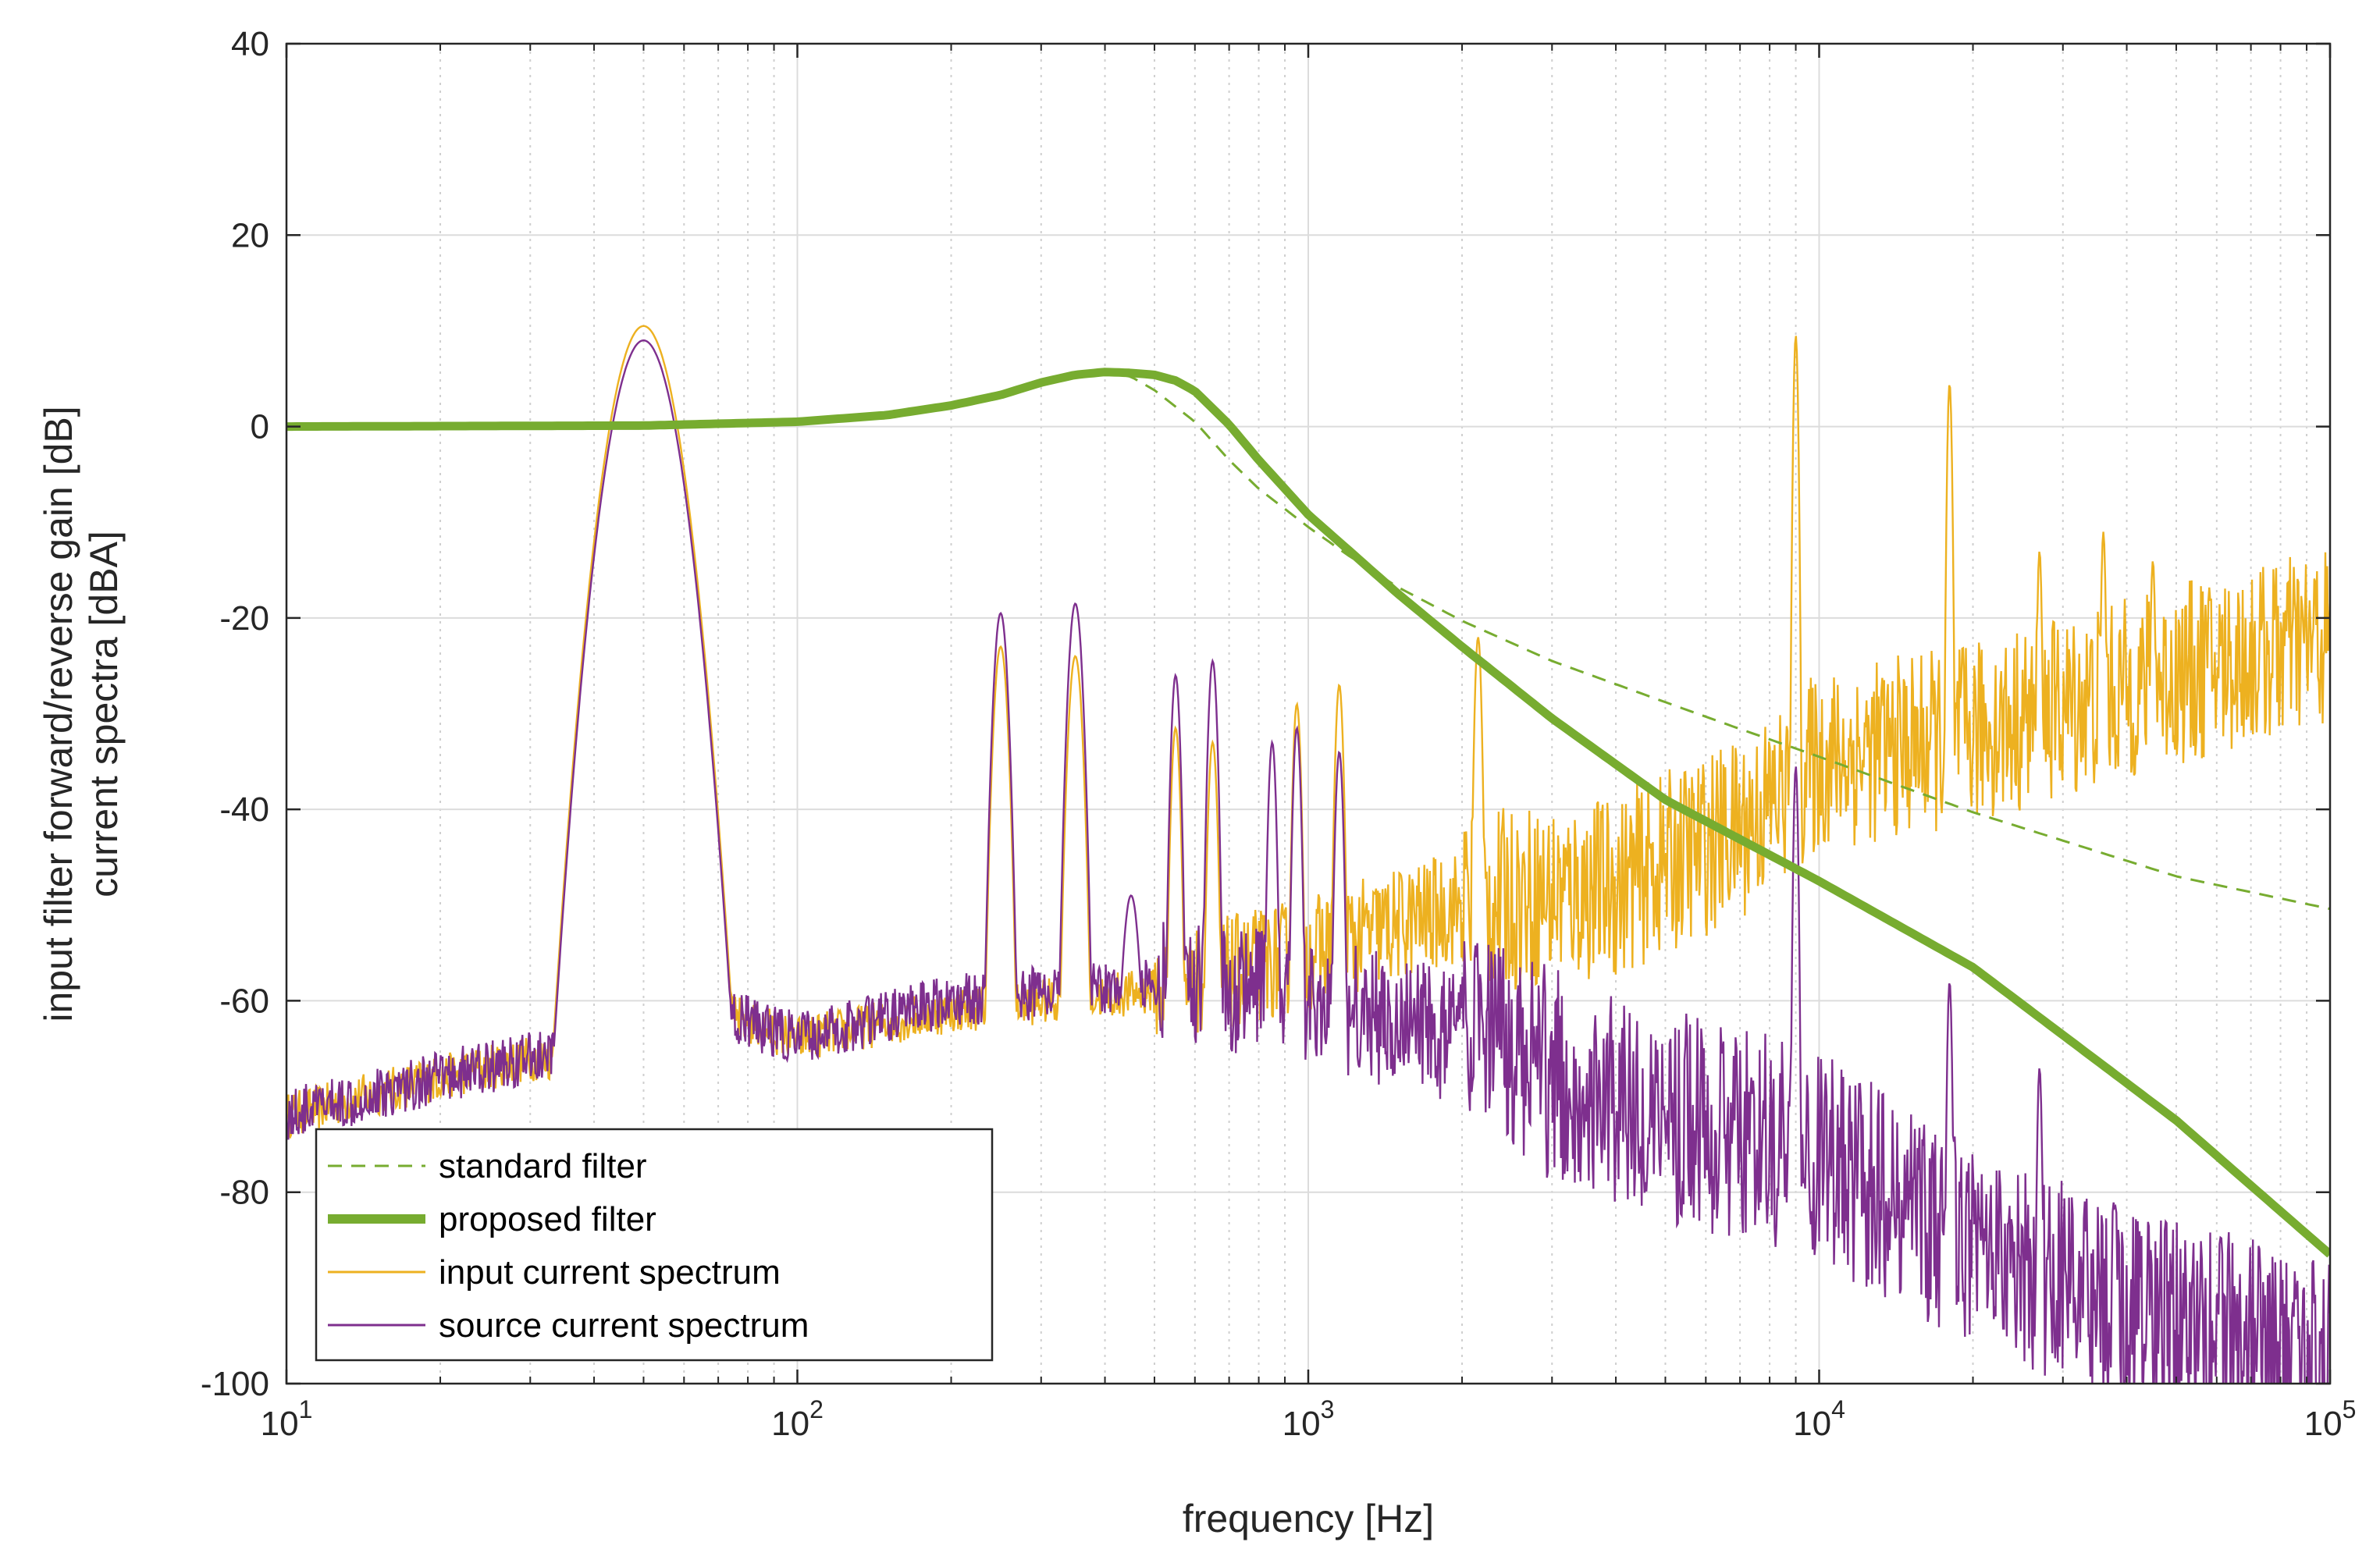  I want to click on y-axis-label-line1: input filter forward/reverse gain [dB], so click(58, 714).